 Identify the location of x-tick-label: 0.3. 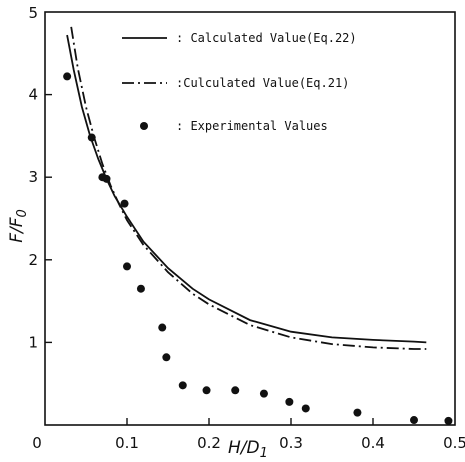
(291, 443).